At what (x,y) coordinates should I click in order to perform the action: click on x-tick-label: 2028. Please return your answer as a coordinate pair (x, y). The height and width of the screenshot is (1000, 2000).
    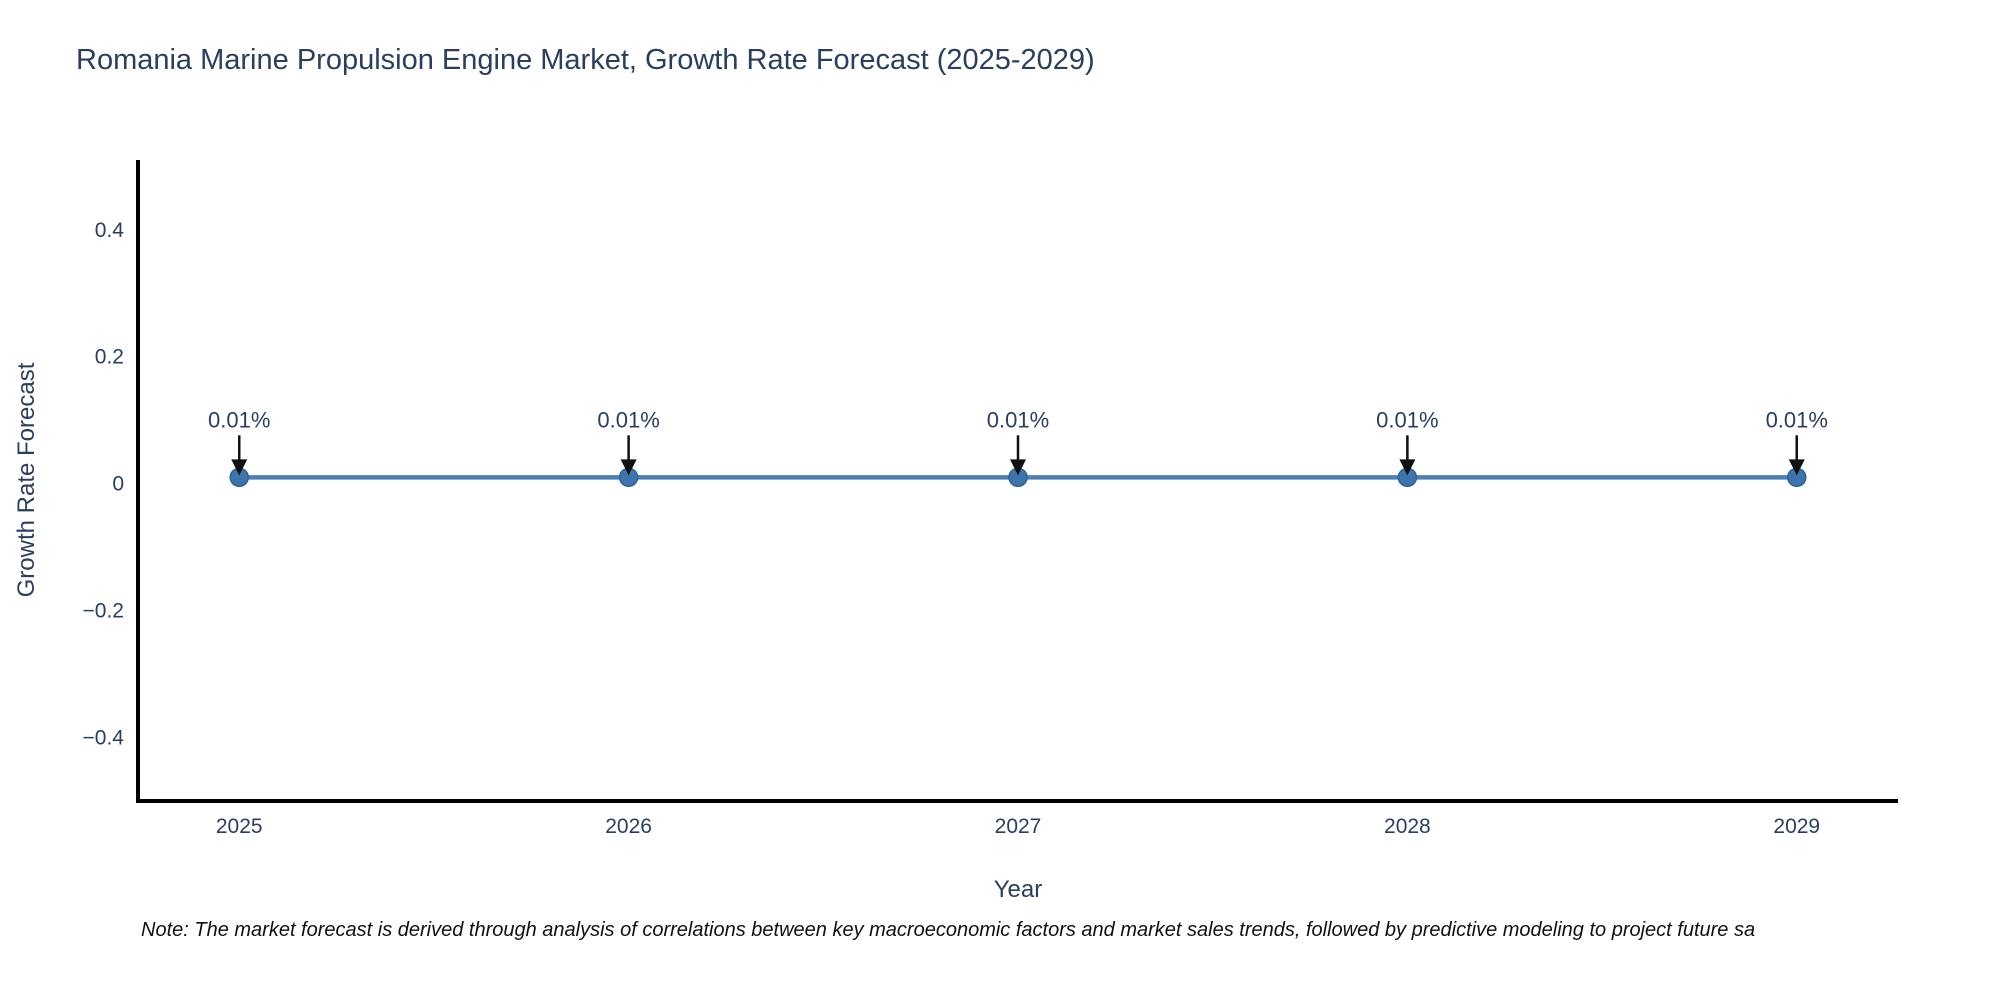
    Looking at the image, I should click on (1407, 826).